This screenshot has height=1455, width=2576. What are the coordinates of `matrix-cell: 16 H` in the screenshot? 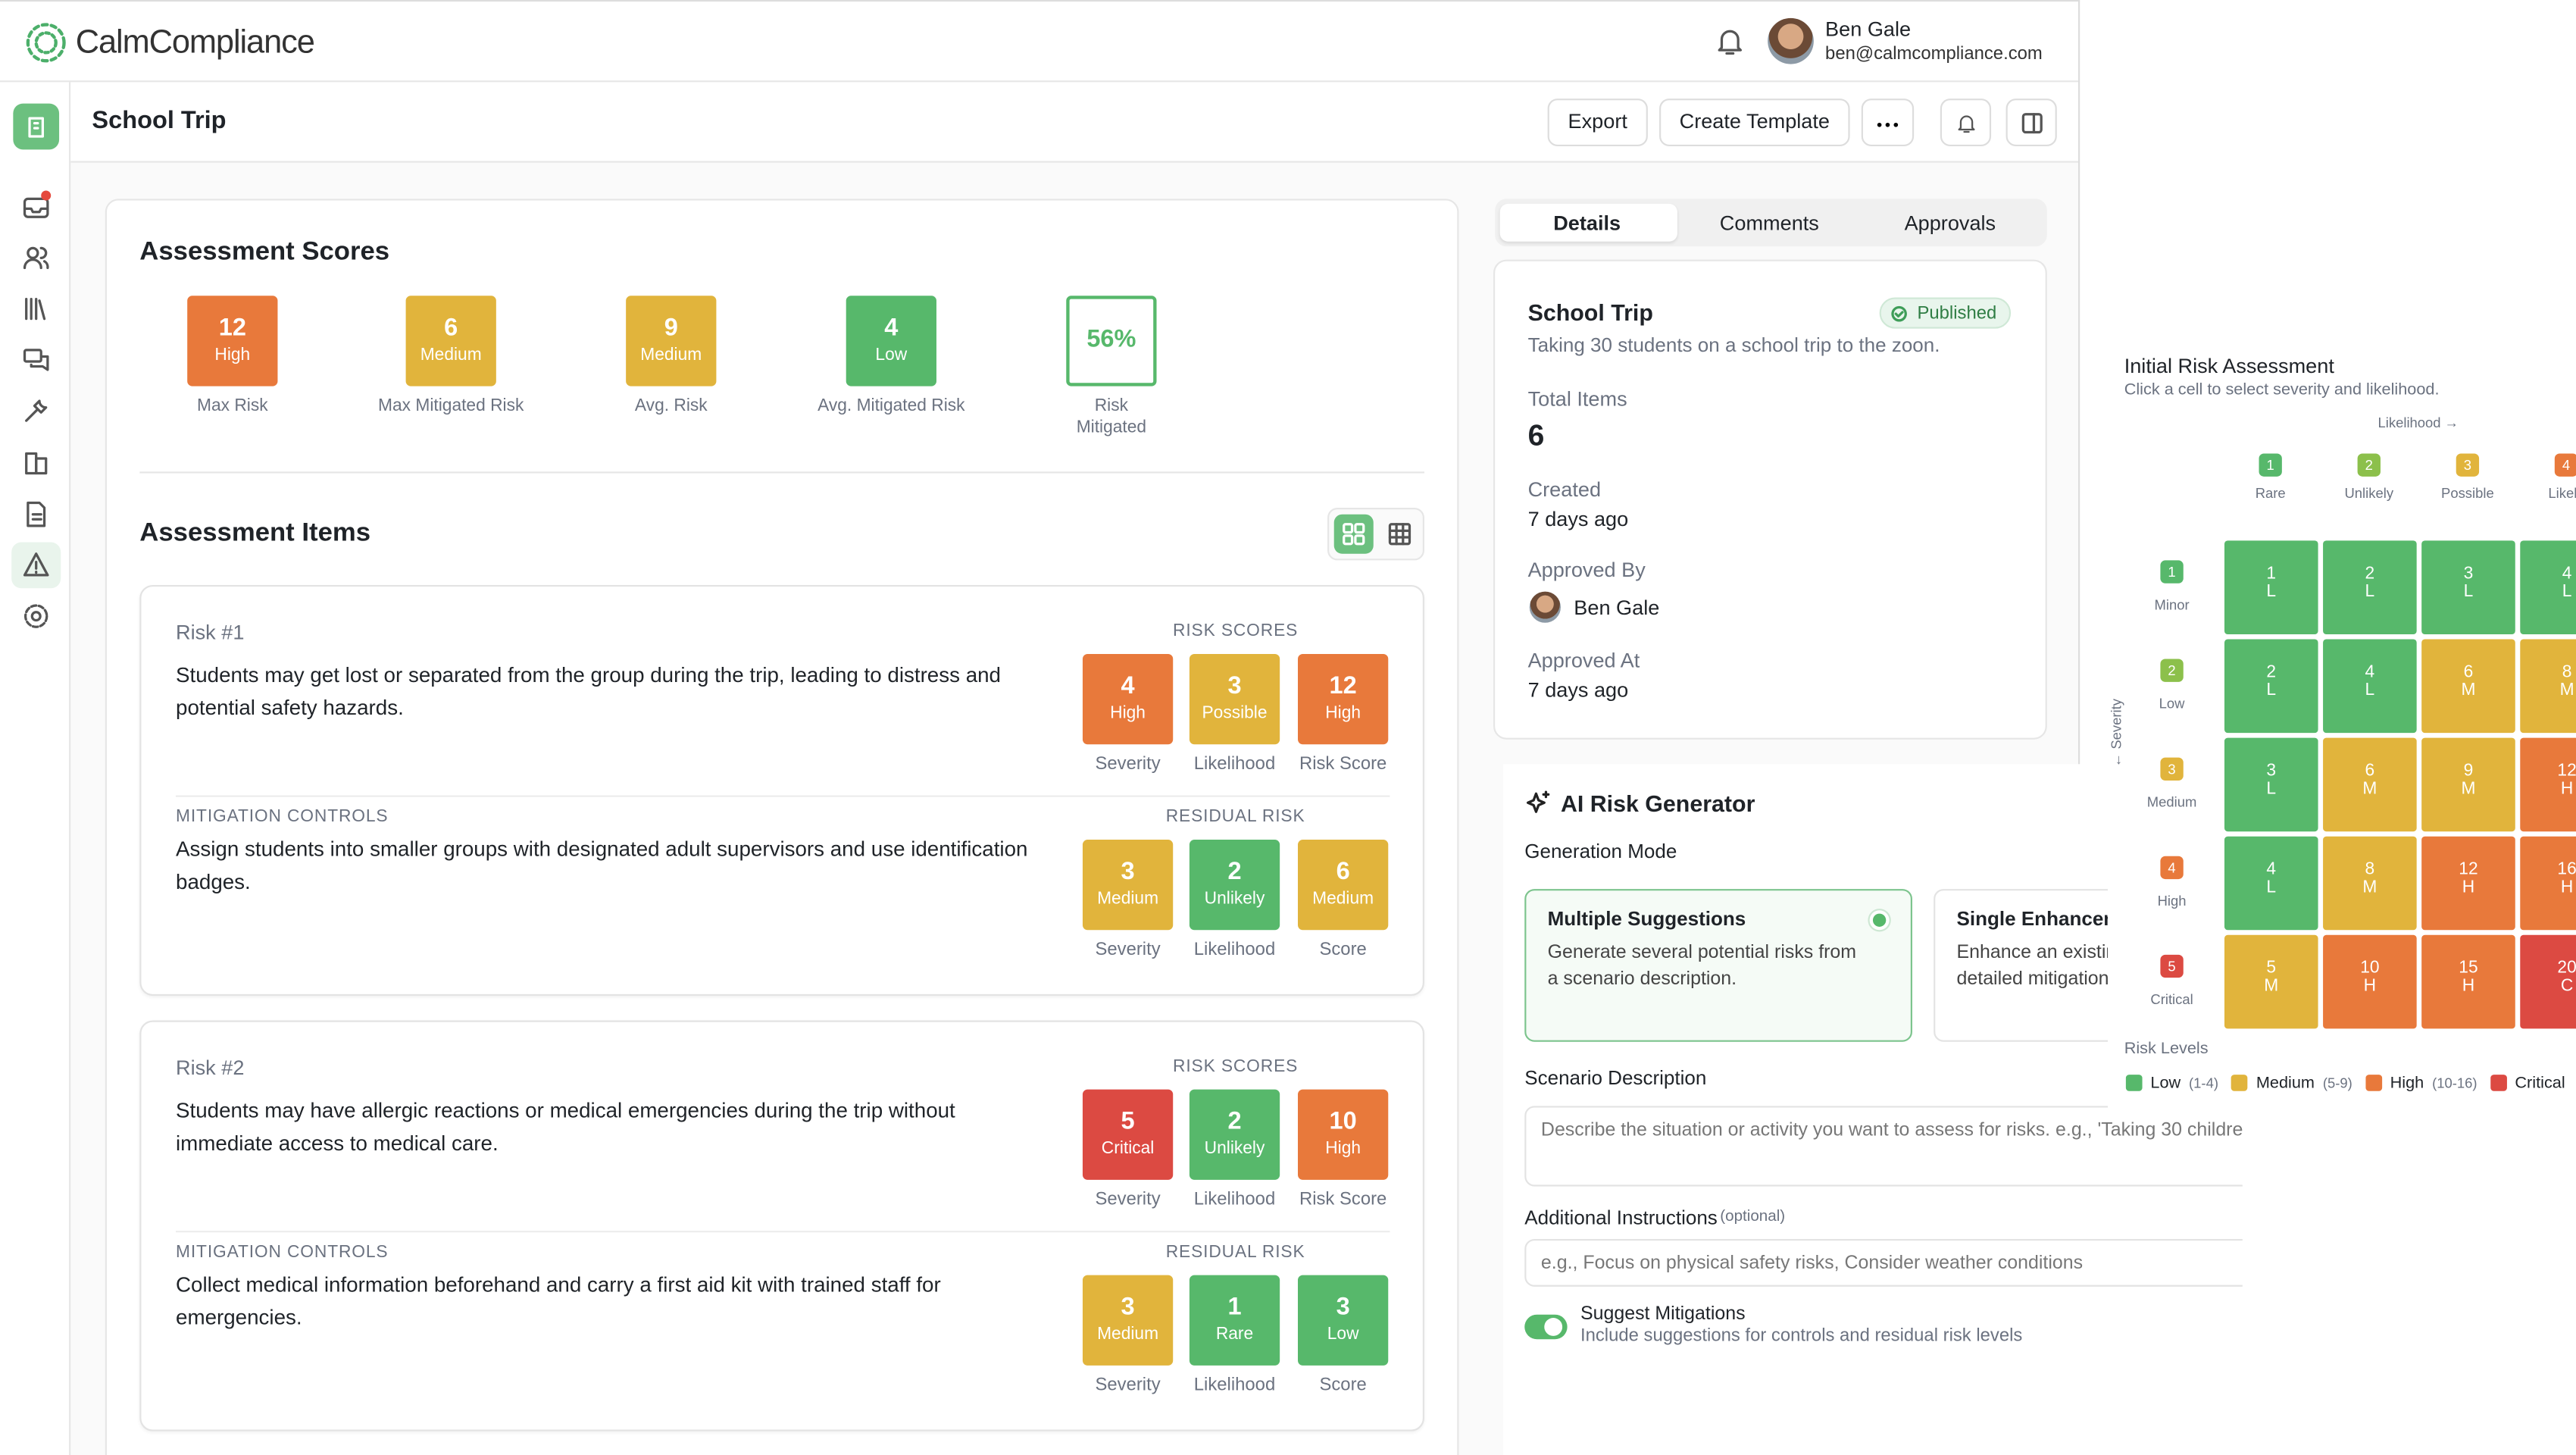 It's located at (2548, 883).